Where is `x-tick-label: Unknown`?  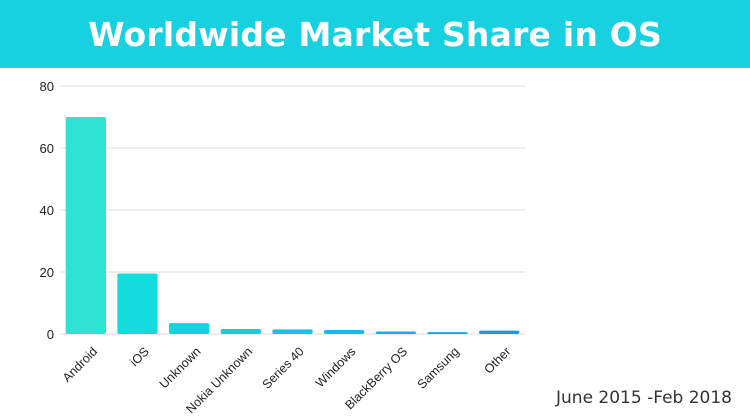 x-tick-label: Unknown is located at coordinates (180, 367).